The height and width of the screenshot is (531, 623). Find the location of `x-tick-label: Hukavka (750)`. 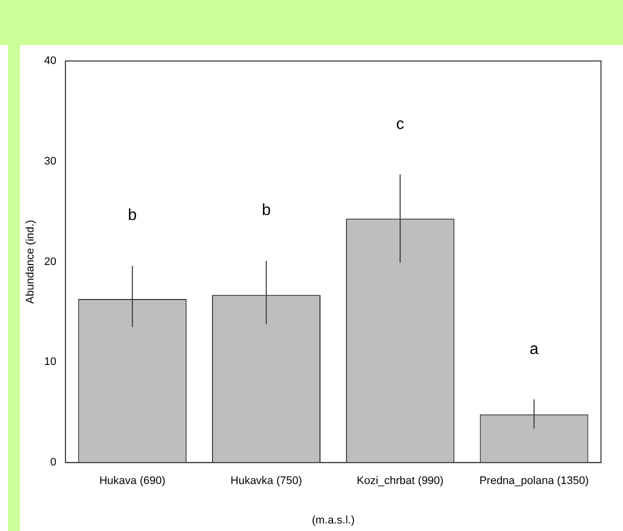

x-tick-label: Hukavka (750) is located at coordinates (266, 481).